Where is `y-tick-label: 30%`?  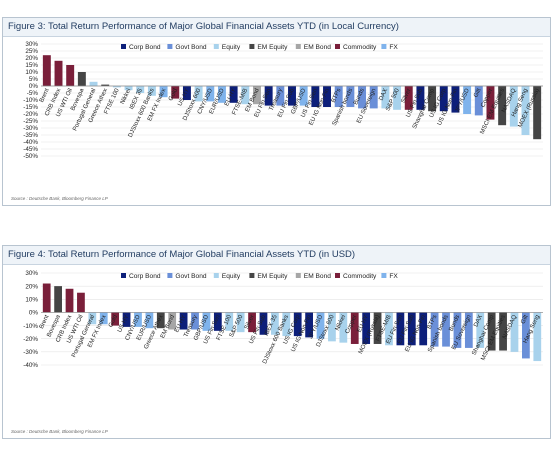
y-tick-label: 30% is located at coordinates (31, 273).